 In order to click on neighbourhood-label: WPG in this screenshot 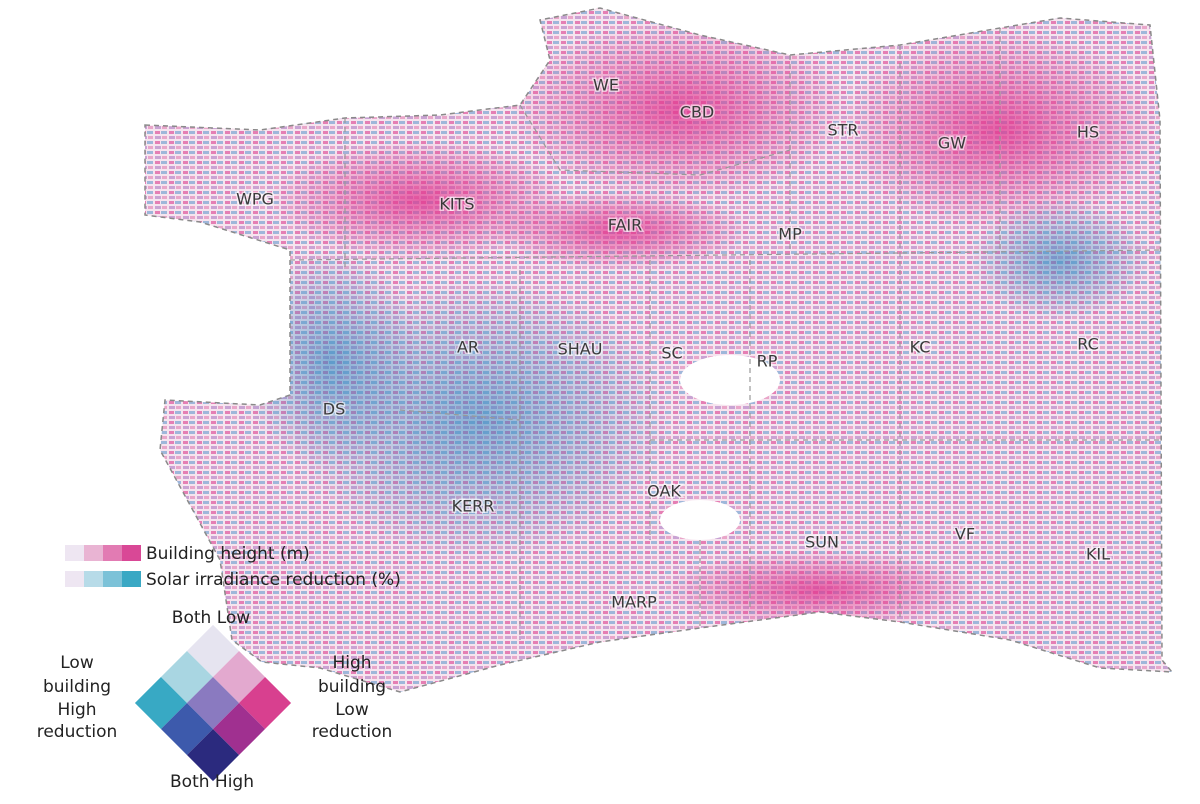, I will do `click(255, 199)`.